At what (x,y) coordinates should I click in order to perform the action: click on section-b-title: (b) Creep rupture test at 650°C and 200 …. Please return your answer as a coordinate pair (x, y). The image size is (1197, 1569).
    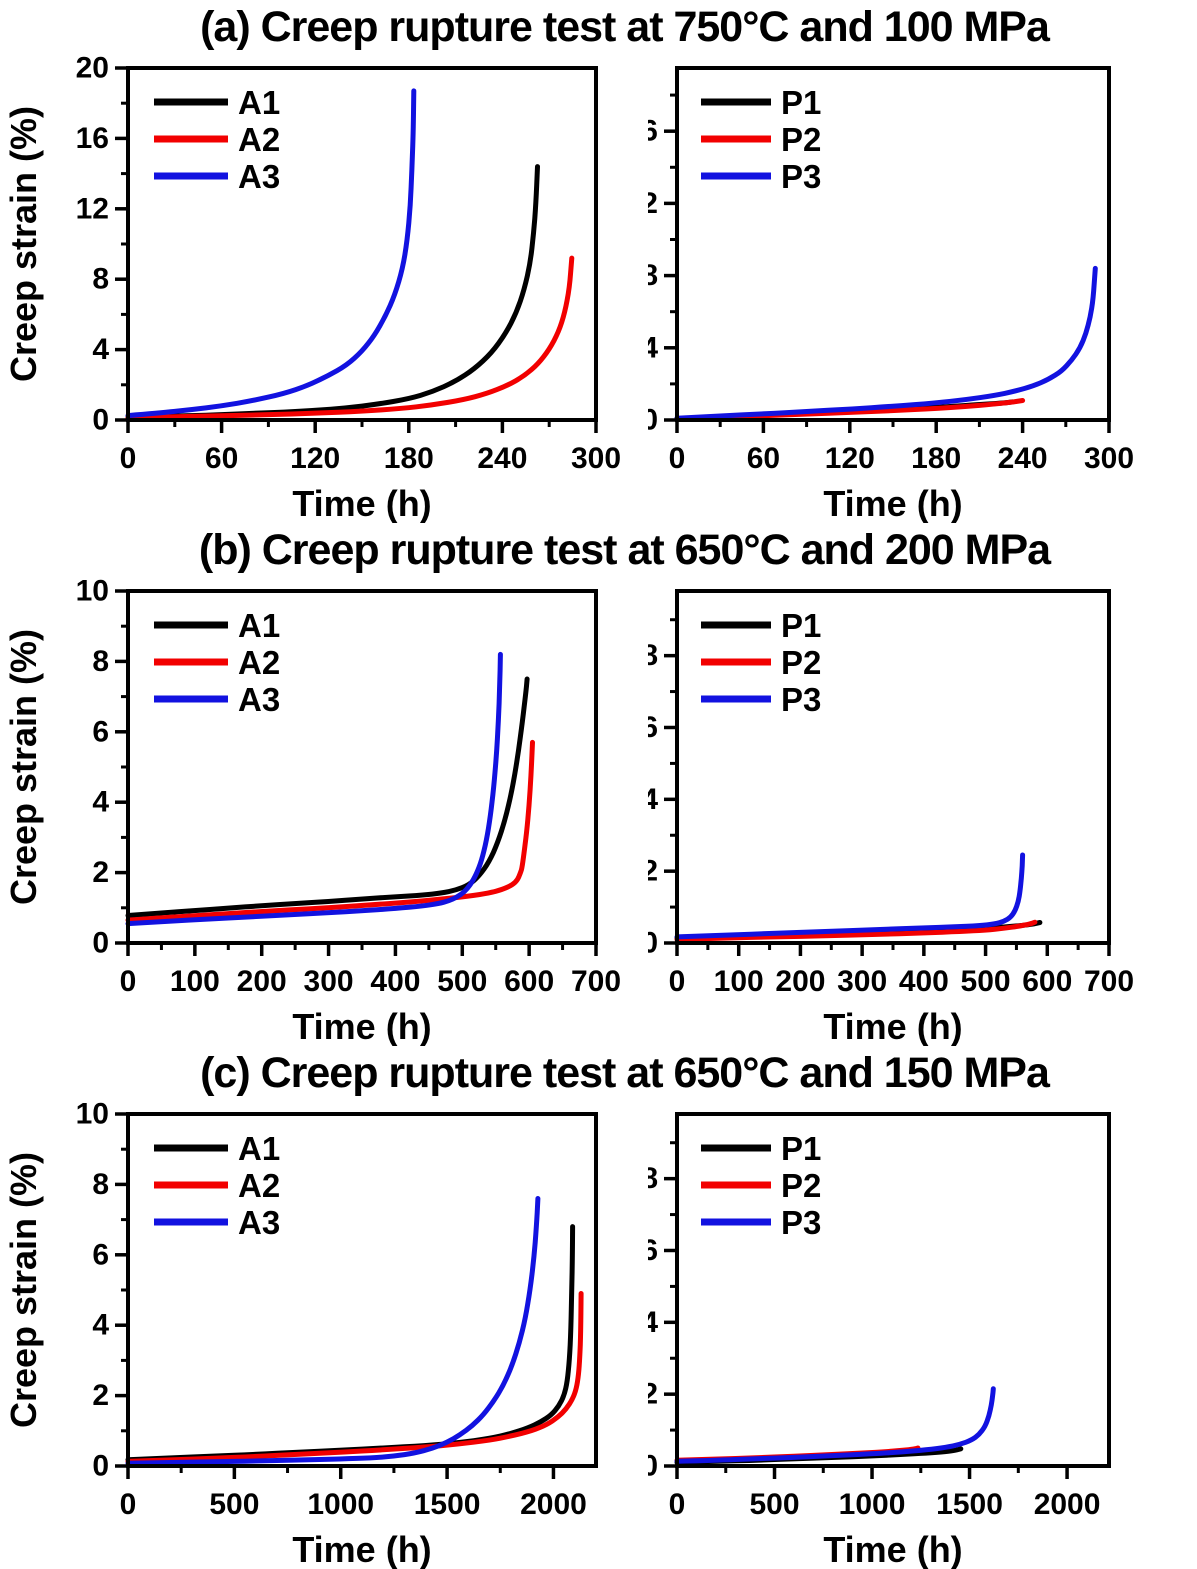
    Looking at the image, I should click on (624, 550).